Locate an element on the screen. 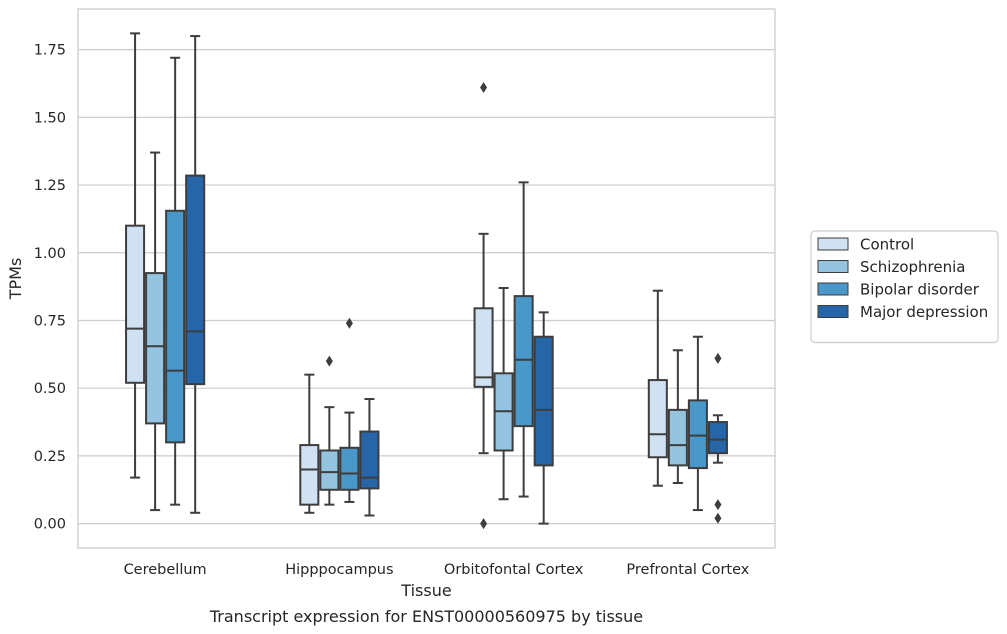 The image size is (1007, 634). y-tick-label: 1.75 is located at coordinates (50, 51).